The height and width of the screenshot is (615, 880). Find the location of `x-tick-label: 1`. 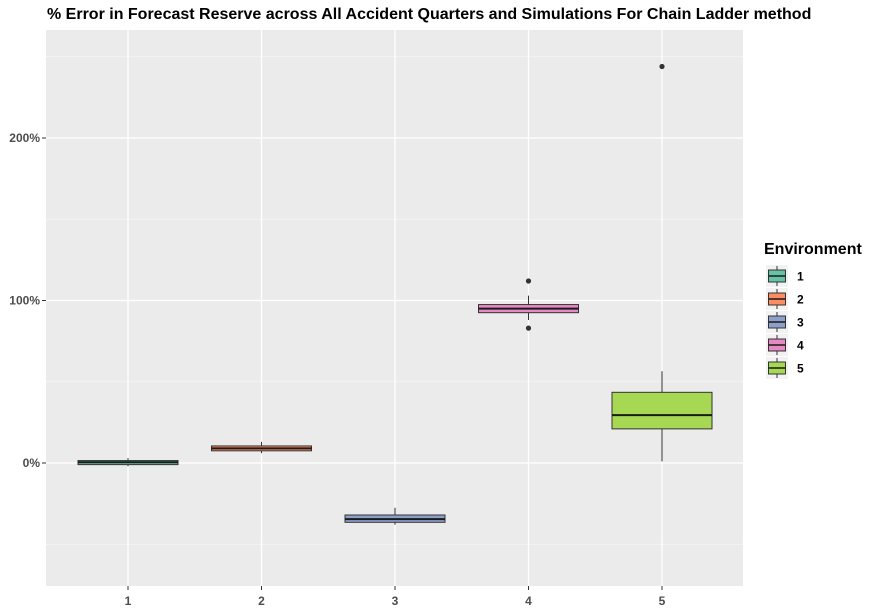

x-tick-label: 1 is located at coordinates (128, 601).